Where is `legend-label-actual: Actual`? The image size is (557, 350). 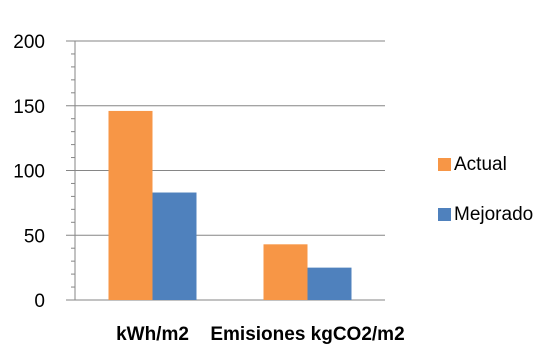
legend-label-actual: Actual is located at coordinates (480, 164).